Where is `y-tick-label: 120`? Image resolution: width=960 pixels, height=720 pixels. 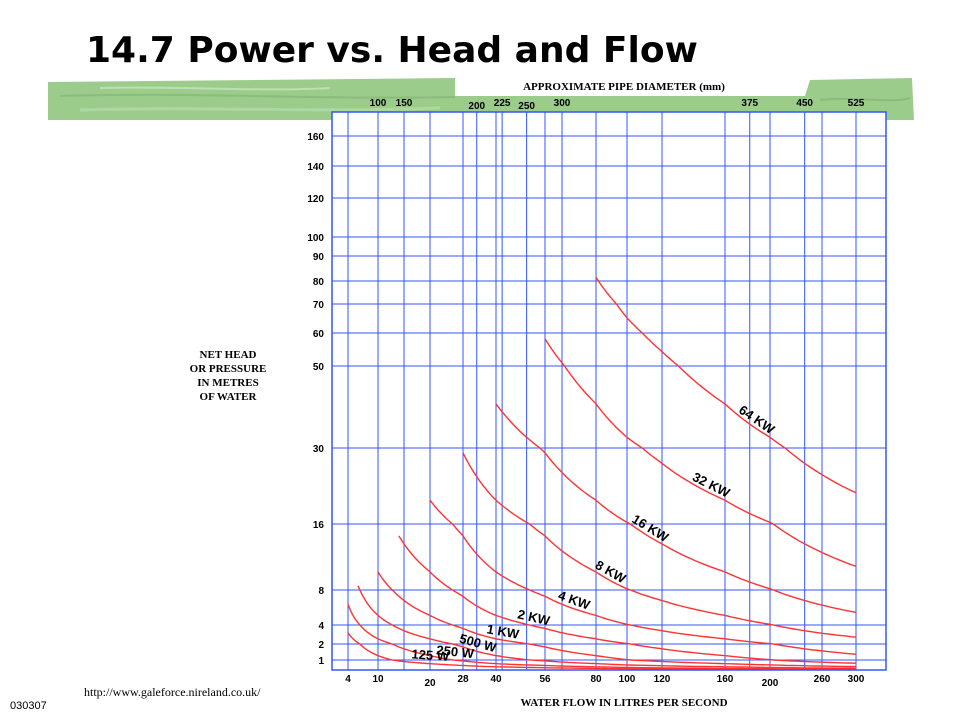
y-tick-label: 120 is located at coordinates (315, 199).